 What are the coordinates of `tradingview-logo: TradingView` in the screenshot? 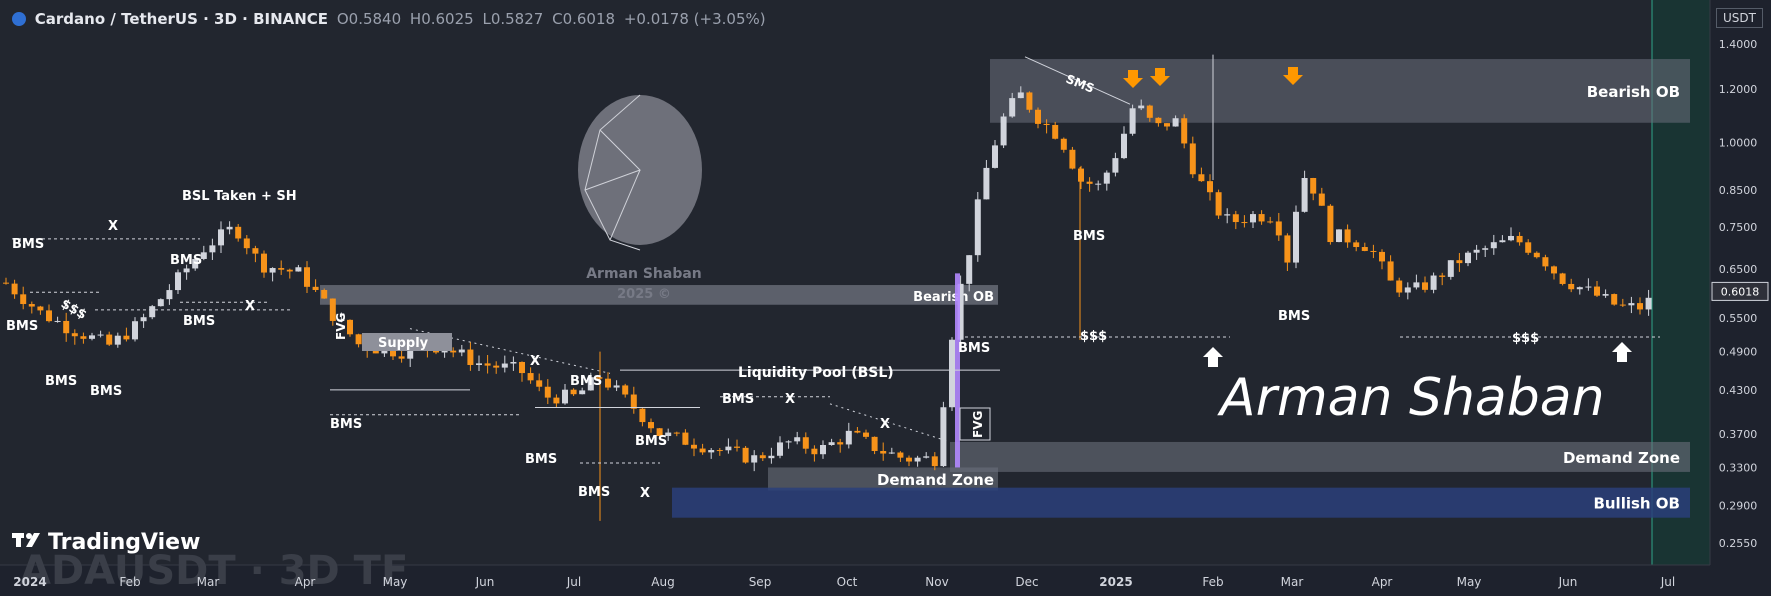 It's located at (106, 542).